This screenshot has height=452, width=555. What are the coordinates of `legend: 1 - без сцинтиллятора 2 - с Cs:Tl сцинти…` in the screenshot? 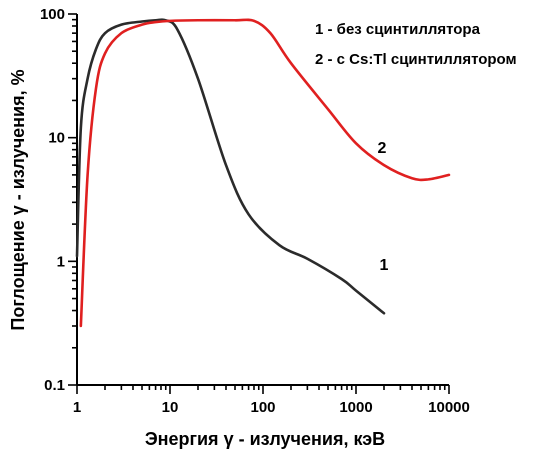 It's located at (416, 44).